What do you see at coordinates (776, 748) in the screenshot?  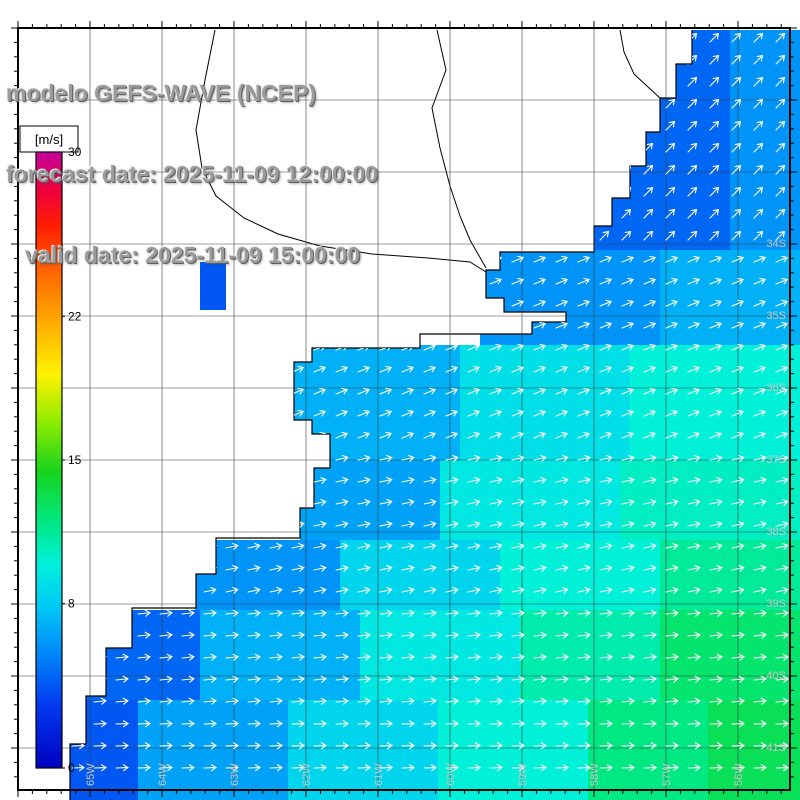 I see `lat-label: 41S` at bounding box center [776, 748].